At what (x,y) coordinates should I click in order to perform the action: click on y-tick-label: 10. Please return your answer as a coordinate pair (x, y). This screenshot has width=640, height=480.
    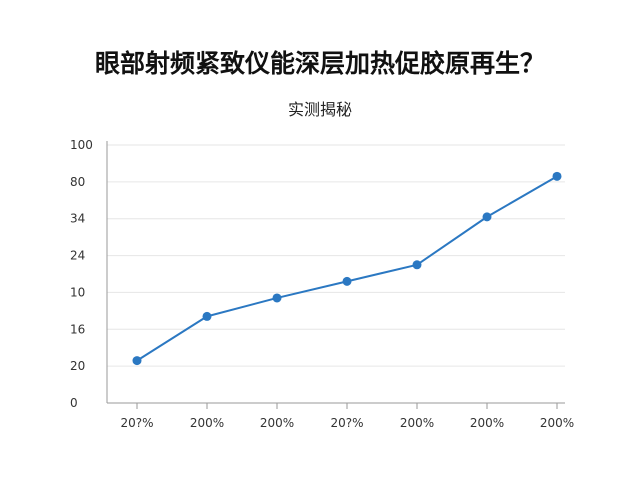
    Looking at the image, I should click on (77, 292).